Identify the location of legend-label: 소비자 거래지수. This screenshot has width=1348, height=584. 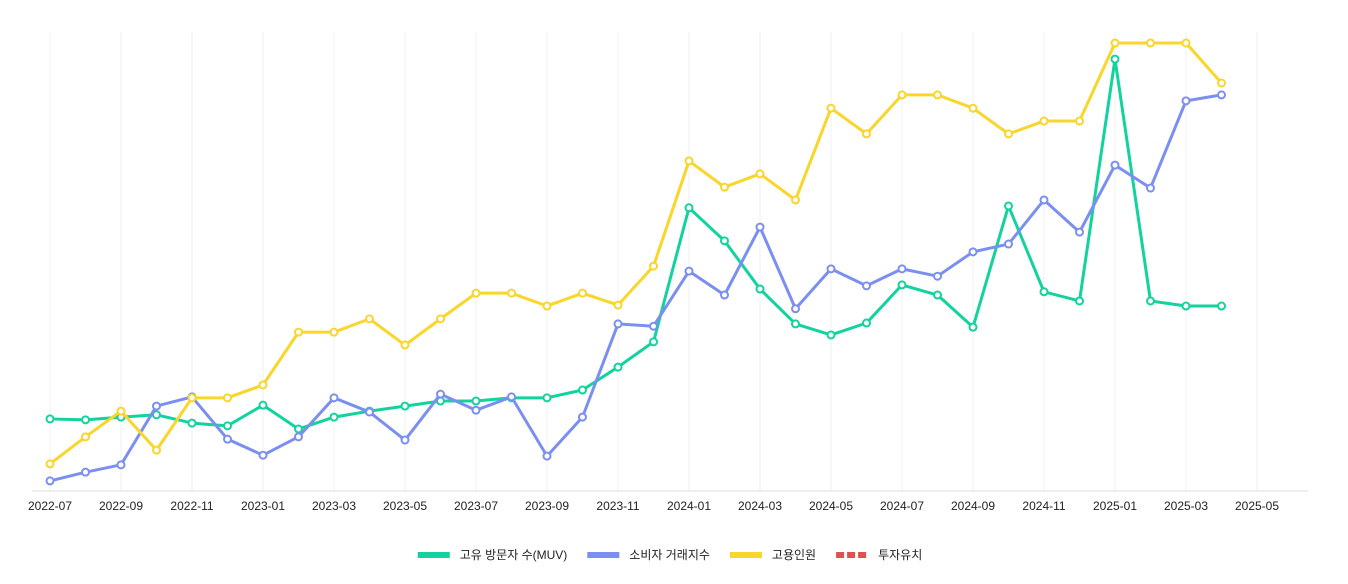
(669, 555).